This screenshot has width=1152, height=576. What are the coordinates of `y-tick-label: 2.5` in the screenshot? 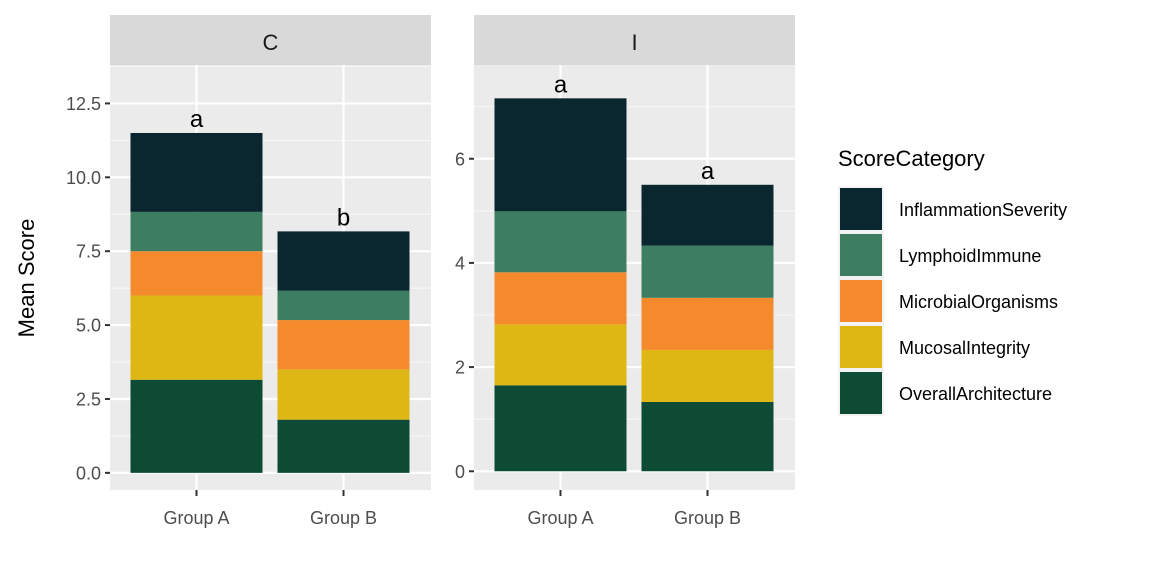 It's located at (88, 399).